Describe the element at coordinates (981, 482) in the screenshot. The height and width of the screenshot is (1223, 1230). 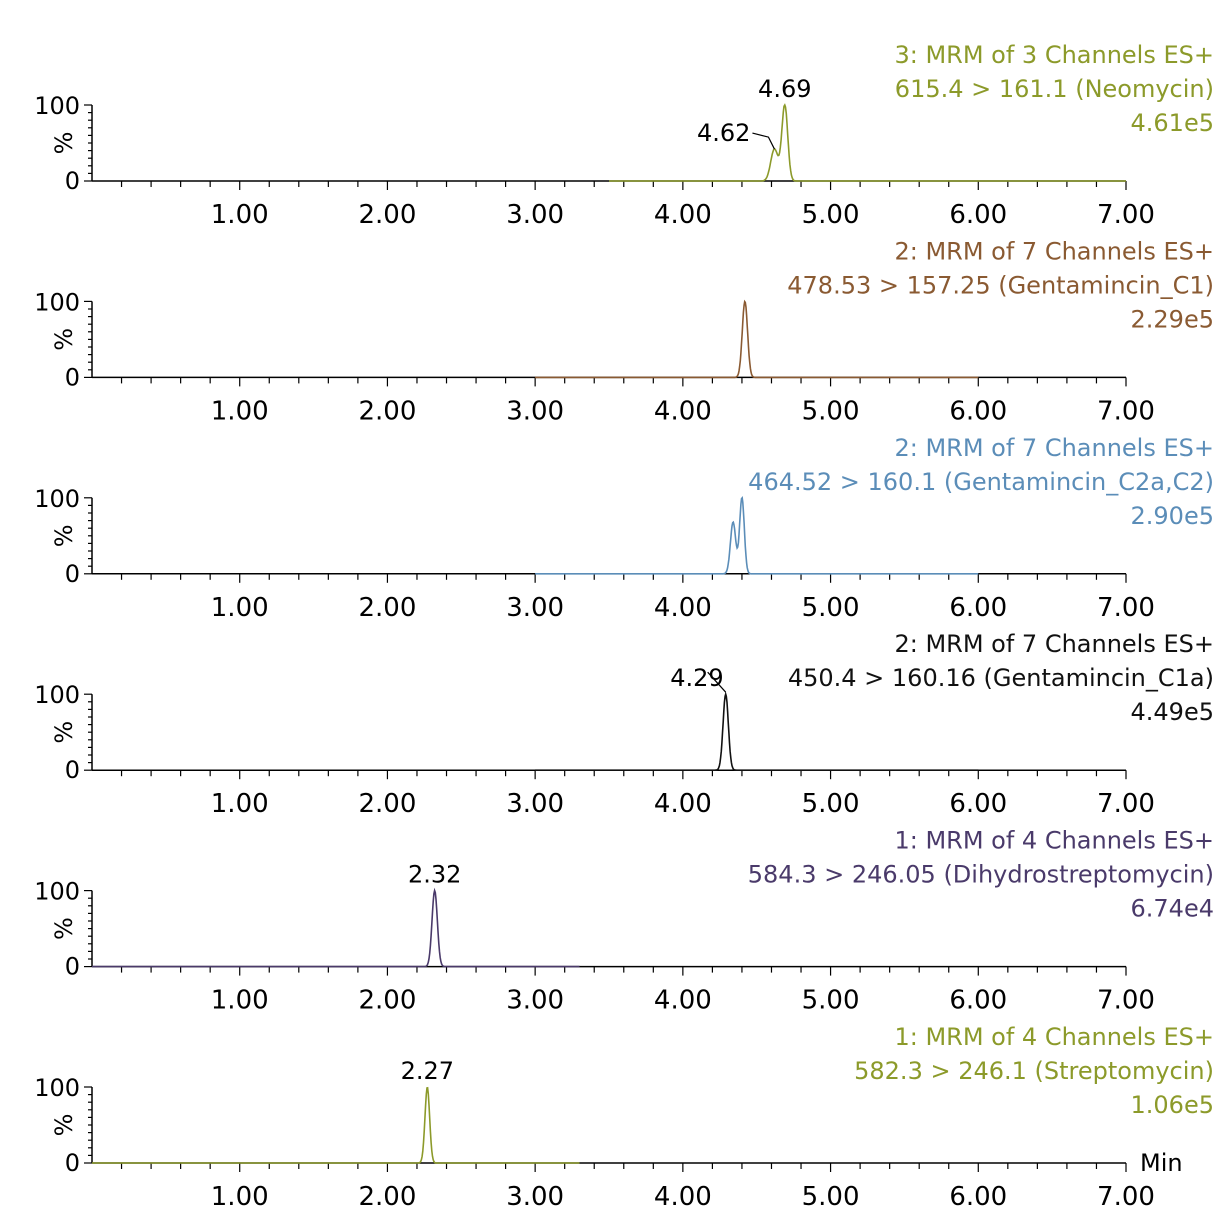
I see `trace-transition-label: 464.52 > 160.1 (Gentamincin_C2a,C2)` at that location.